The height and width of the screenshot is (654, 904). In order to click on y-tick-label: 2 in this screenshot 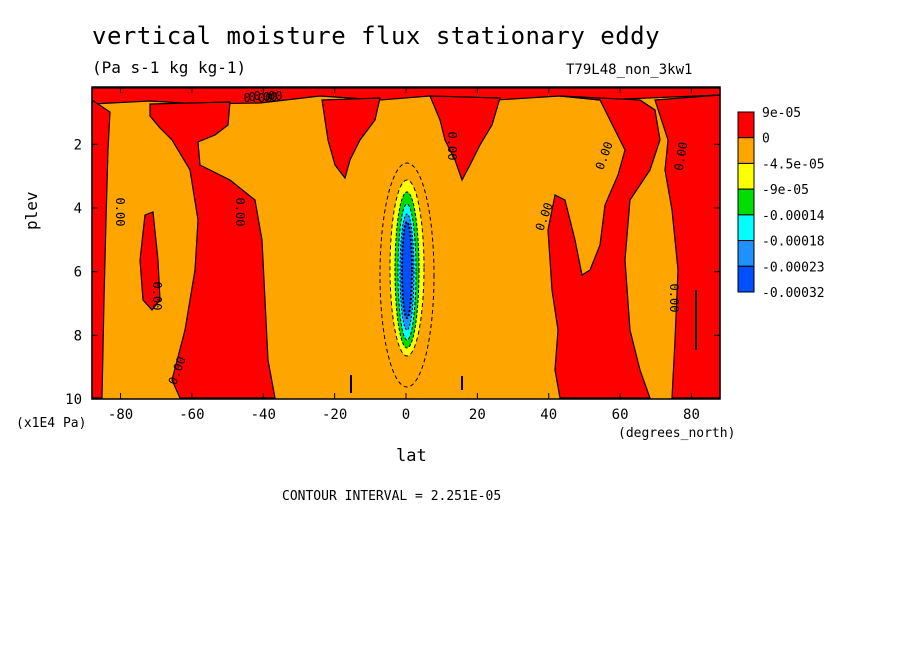, I will do `click(78, 145)`.